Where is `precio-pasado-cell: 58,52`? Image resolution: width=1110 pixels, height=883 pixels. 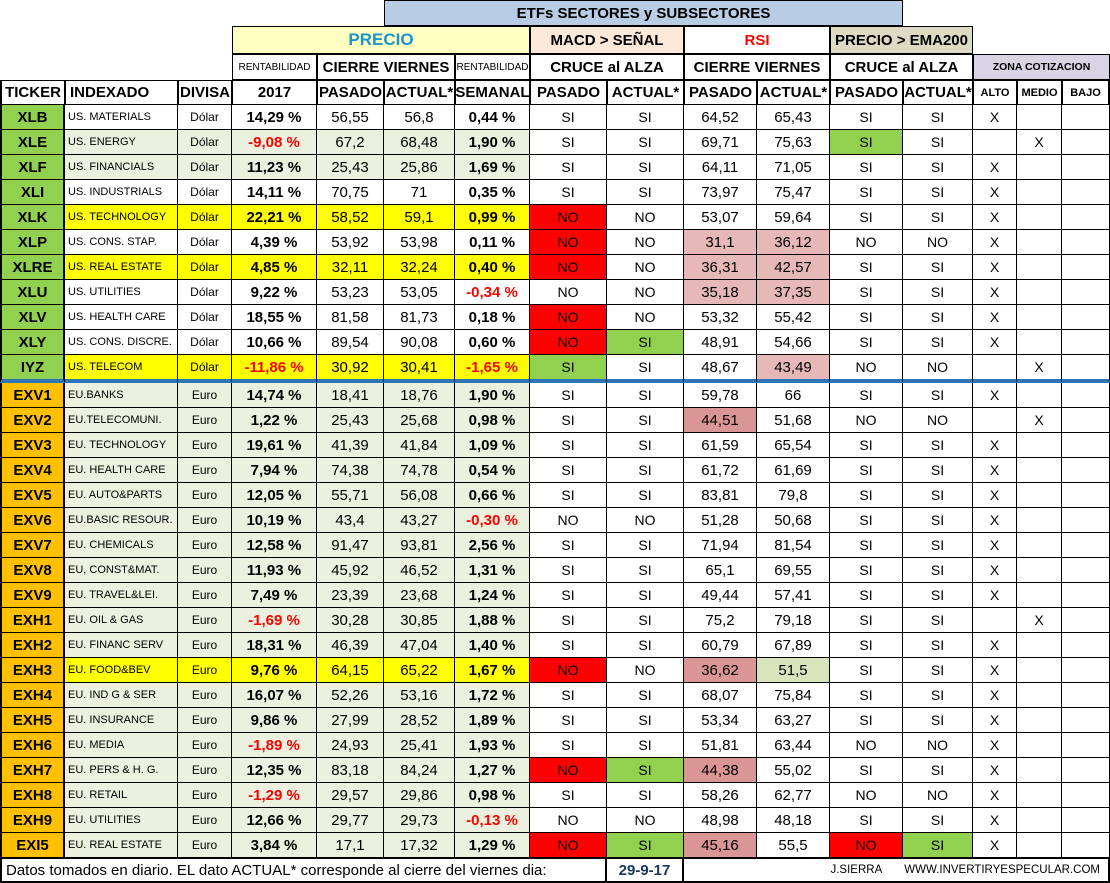
precio-pasado-cell: 58,52 is located at coordinates (350, 217).